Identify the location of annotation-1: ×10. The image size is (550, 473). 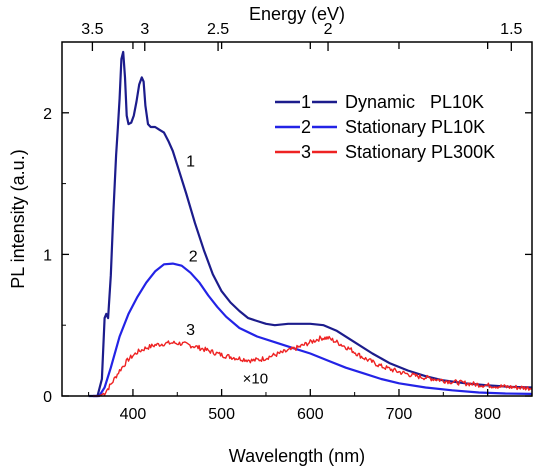
(255, 378).